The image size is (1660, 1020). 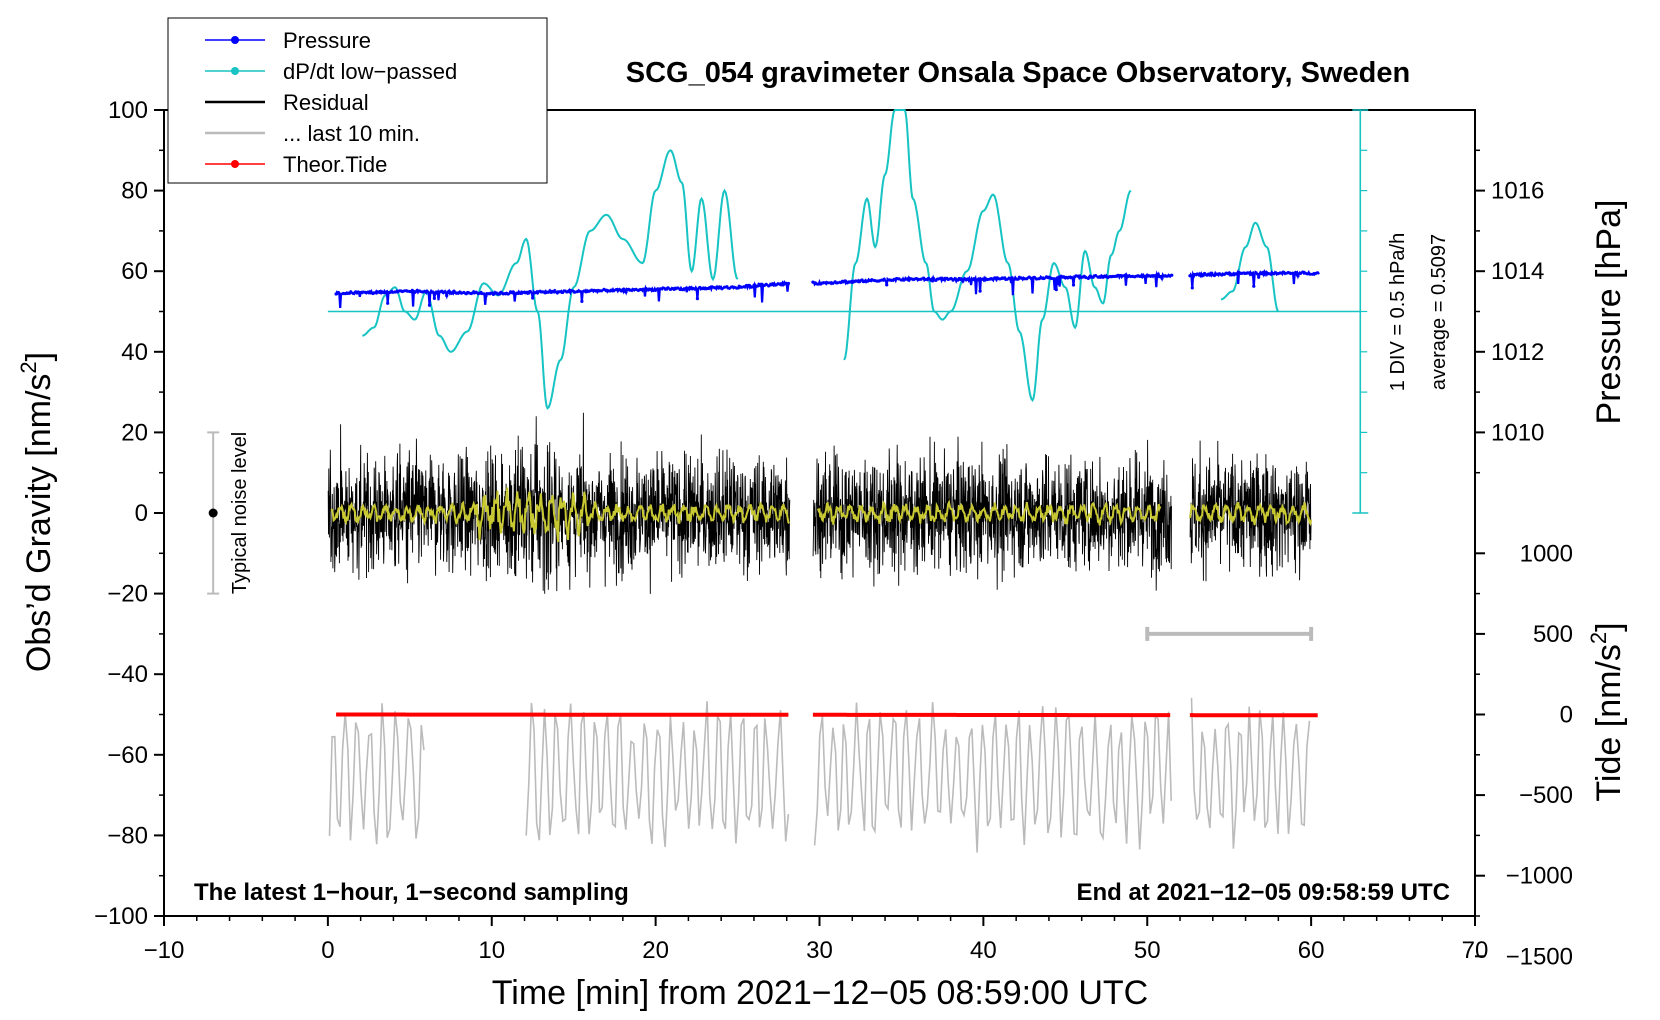 What do you see at coordinates (327, 950) in the screenshot?
I see `x-tick-label: 0` at bounding box center [327, 950].